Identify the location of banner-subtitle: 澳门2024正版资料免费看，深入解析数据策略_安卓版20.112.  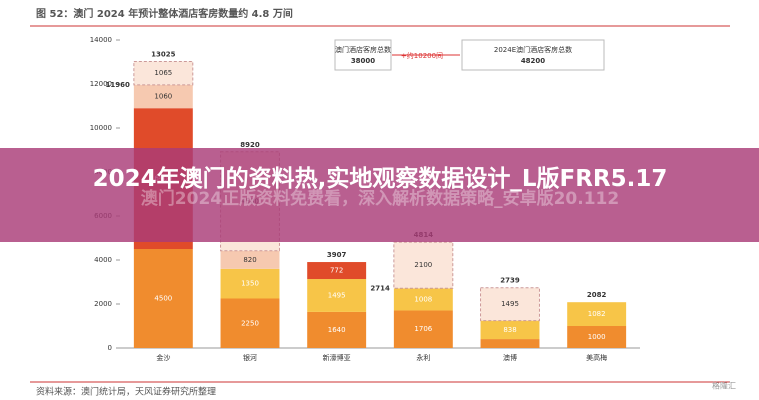
(380, 199).